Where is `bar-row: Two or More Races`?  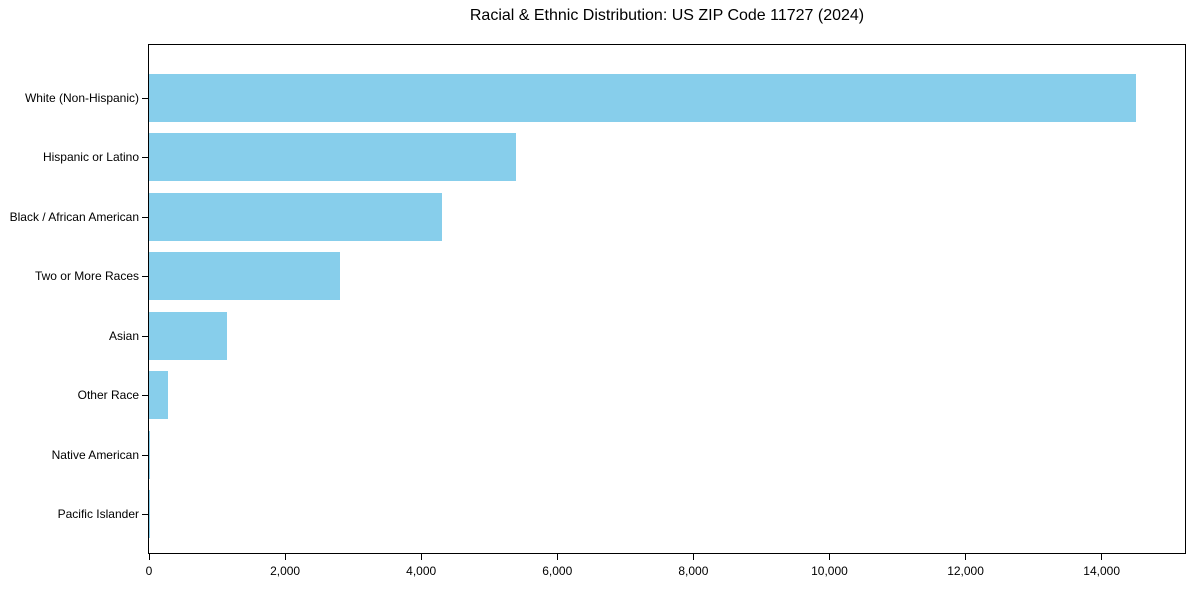 bar-row: Two or More Races is located at coordinates (610, 277).